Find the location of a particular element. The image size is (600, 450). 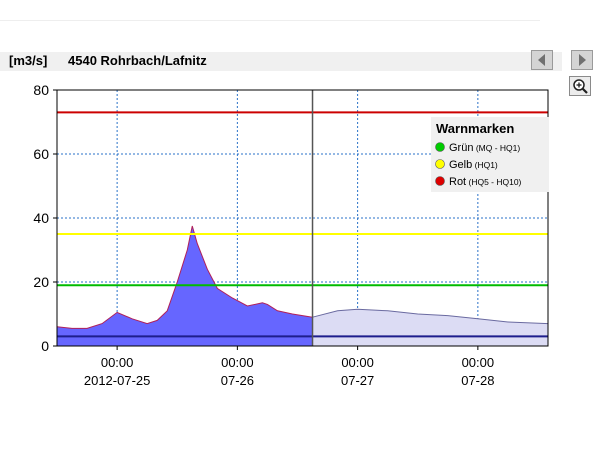

arrow-right-icon is located at coordinates (582, 60).